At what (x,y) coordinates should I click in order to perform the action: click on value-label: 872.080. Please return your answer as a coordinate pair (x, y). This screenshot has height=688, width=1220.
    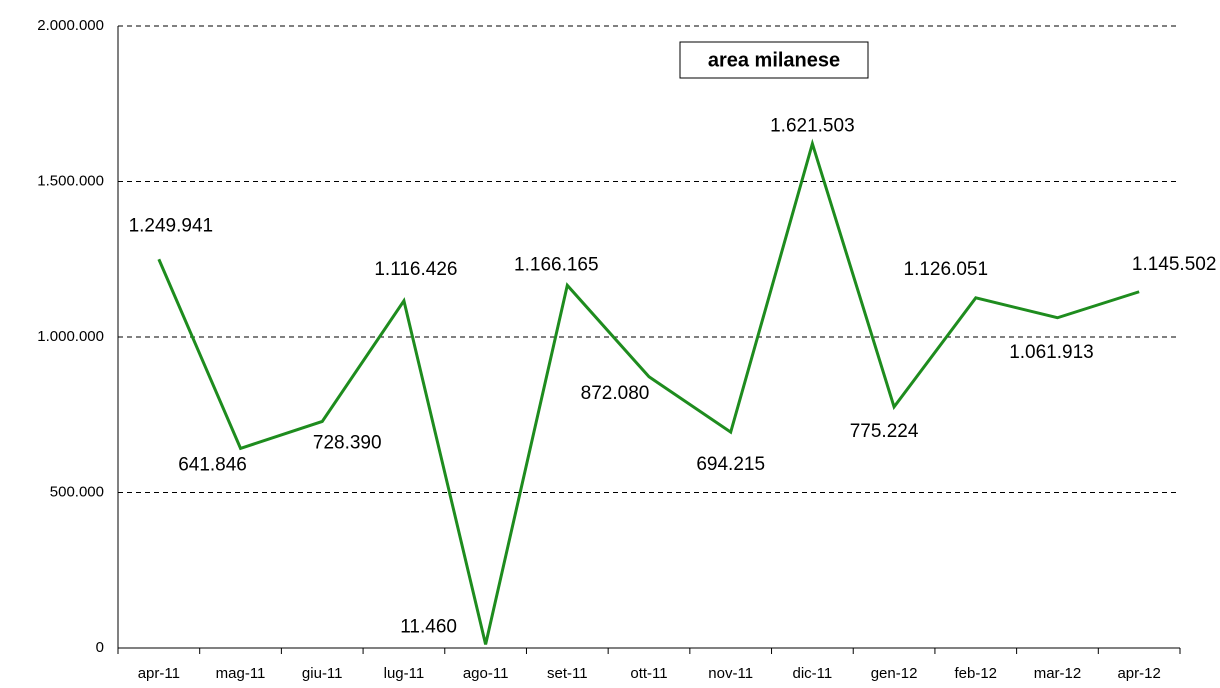
    Looking at the image, I should click on (615, 393).